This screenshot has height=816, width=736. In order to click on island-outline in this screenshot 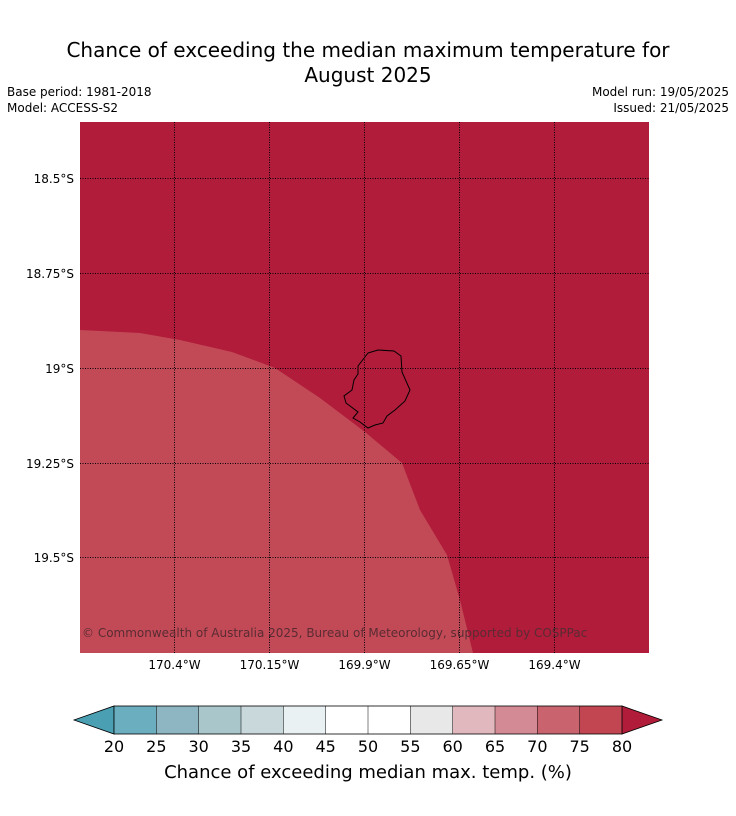, I will do `click(377, 389)`.